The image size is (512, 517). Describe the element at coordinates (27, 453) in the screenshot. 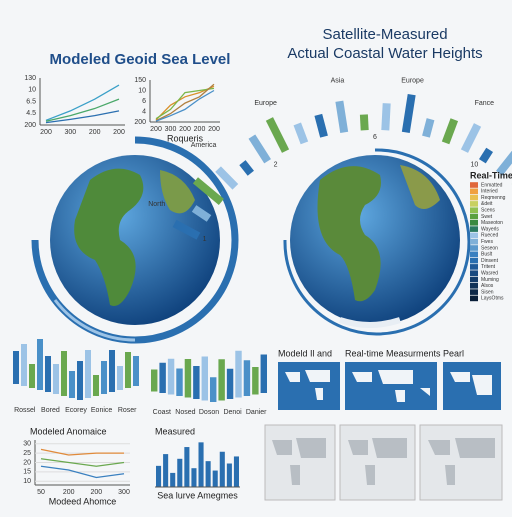

I see `y-tick-label: 25` at that location.